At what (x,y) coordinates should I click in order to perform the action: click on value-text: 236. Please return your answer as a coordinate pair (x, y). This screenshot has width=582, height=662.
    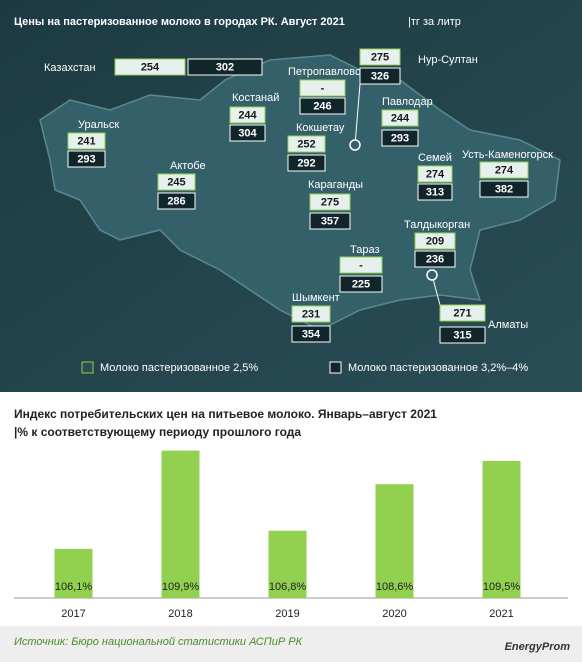
    Looking at the image, I should click on (435, 259).